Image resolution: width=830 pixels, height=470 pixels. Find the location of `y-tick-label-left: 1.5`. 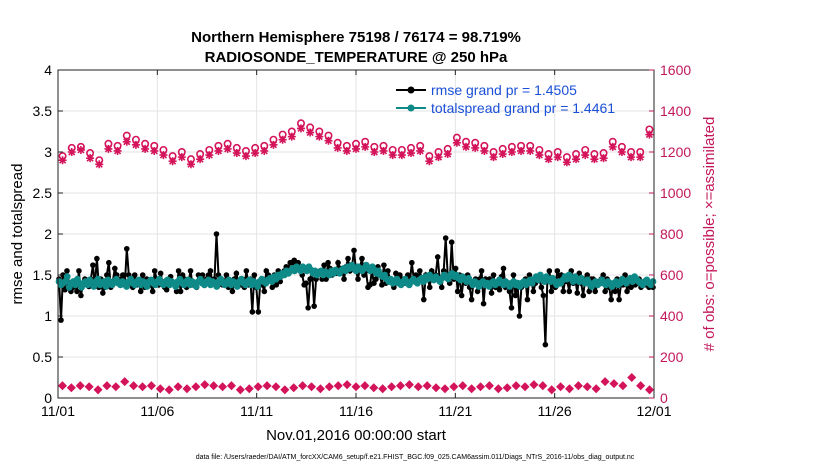

y-tick-label-left: 1.5 is located at coordinates (43, 275).